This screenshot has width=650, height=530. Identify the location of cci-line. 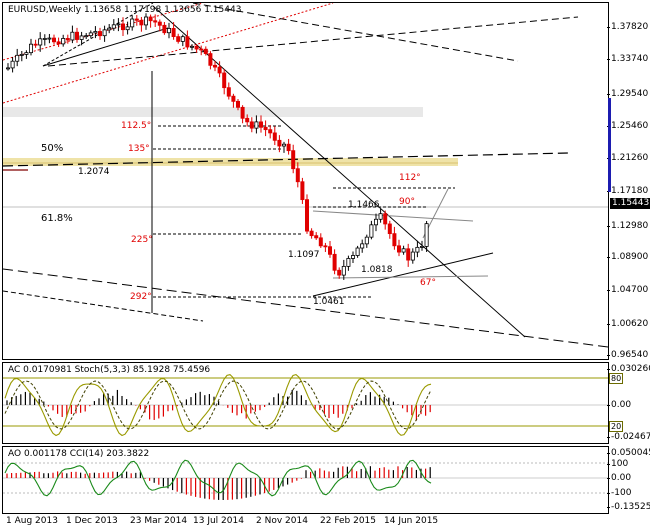
(218, 478).